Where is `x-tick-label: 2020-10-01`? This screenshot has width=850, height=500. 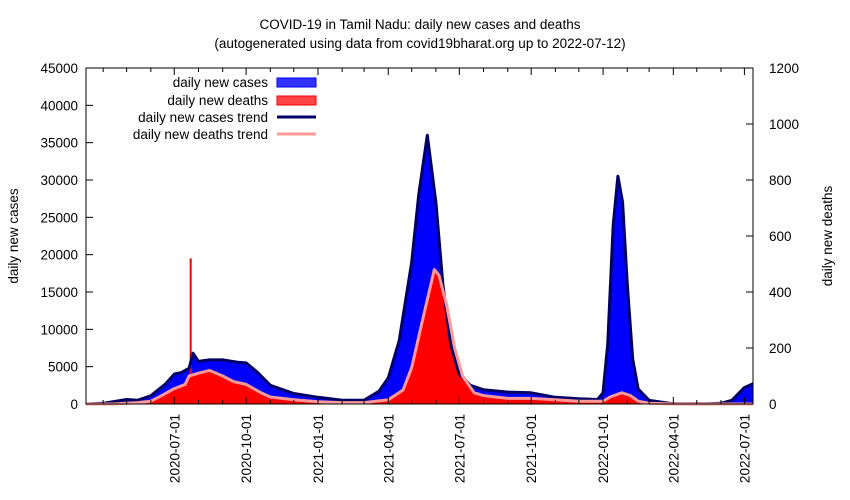
x-tick-label: 2020-10-01 is located at coordinates (246, 448).